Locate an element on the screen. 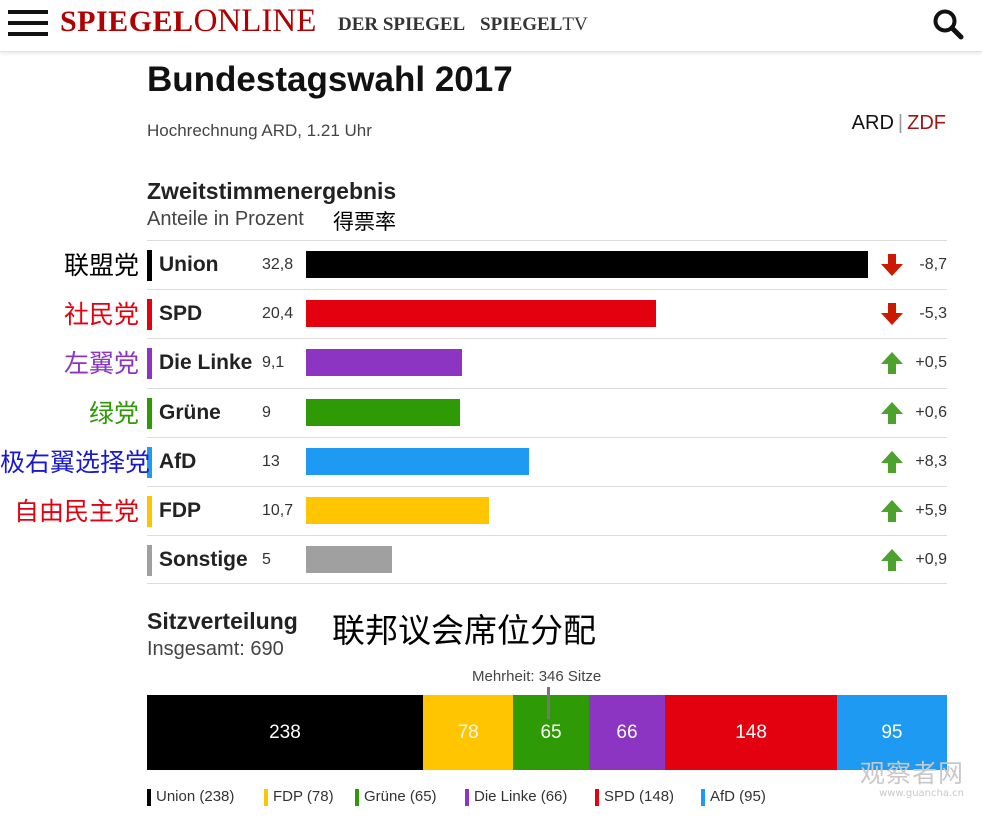 The height and width of the screenshot is (822, 982). watermark-text: 观察者网 is located at coordinates (911, 773).